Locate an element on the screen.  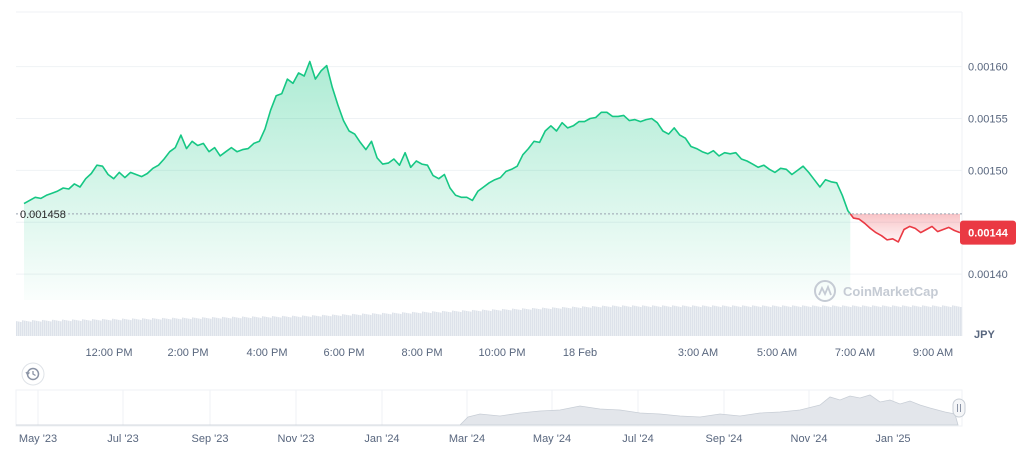
history-button is located at coordinates (33, 374).